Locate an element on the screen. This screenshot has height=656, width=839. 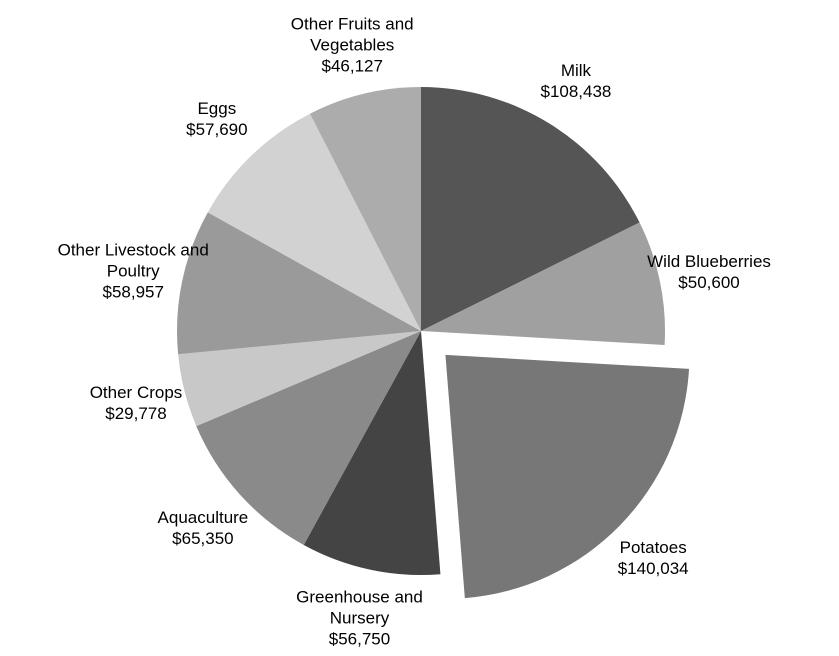
slice-label: Milk $108,438 is located at coordinates (576, 81).